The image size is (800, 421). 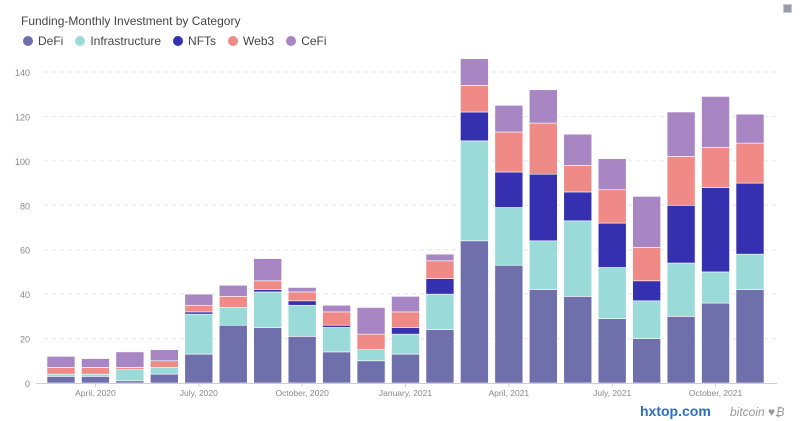 I want to click on x-tick-label: July, 2020, so click(x=199, y=393).